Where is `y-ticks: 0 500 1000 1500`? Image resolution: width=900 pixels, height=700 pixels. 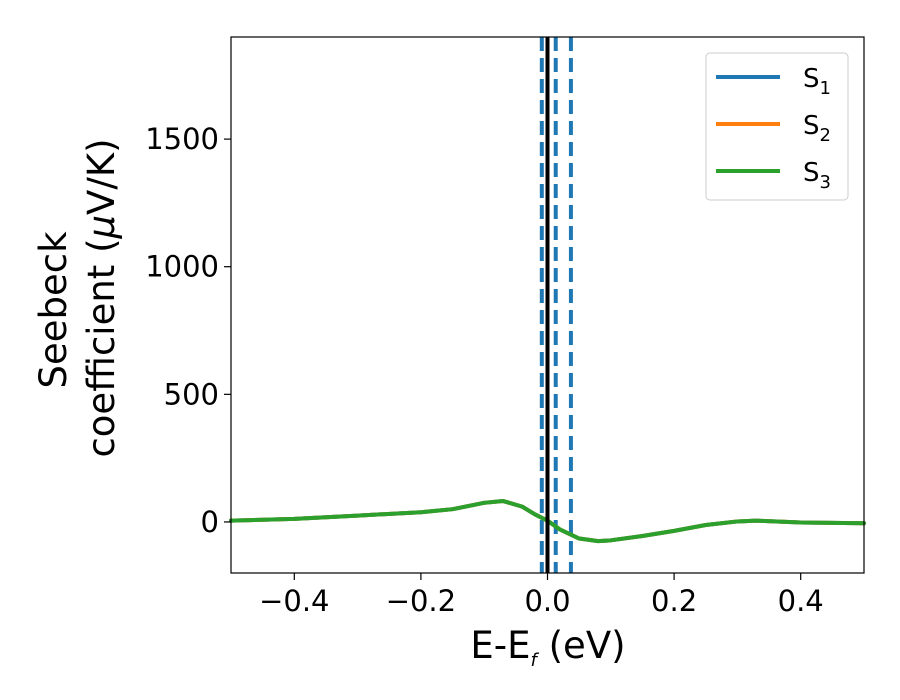 y-ticks: 0 500 1000 1500 is located at coordinates (188, 330).